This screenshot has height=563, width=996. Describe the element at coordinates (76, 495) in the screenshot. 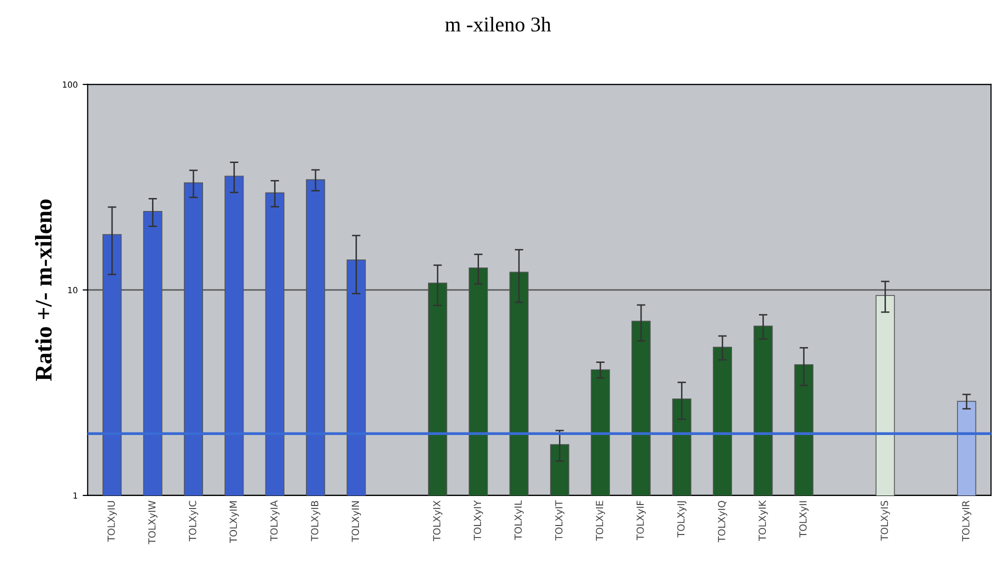

I see `y-tick-label: 1` at that location.